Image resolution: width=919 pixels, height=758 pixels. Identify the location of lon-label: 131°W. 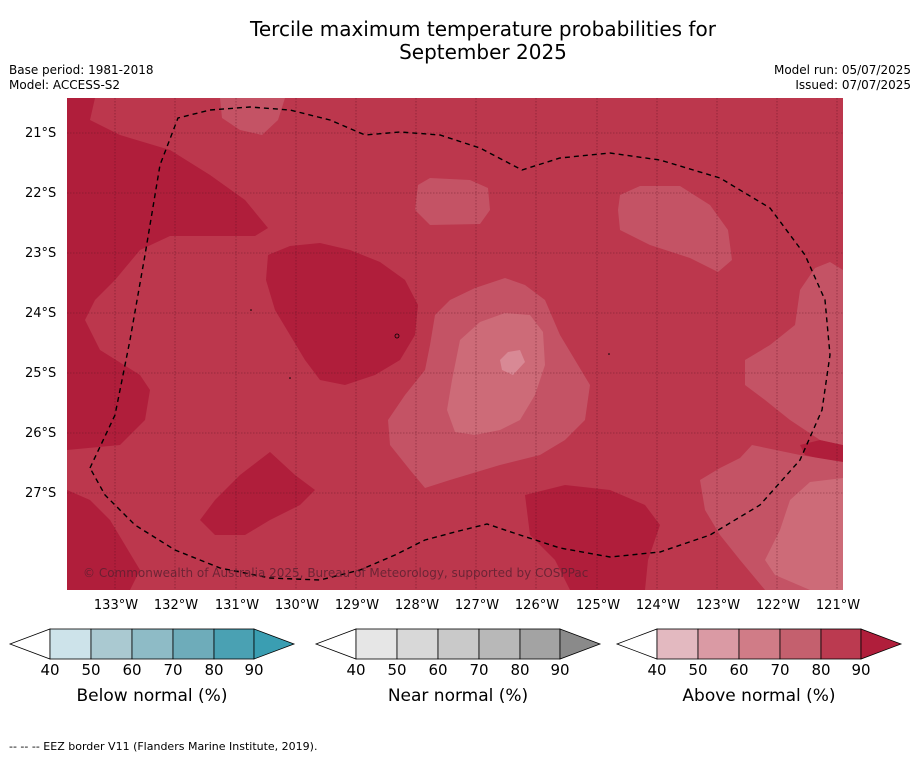
(237, 605).